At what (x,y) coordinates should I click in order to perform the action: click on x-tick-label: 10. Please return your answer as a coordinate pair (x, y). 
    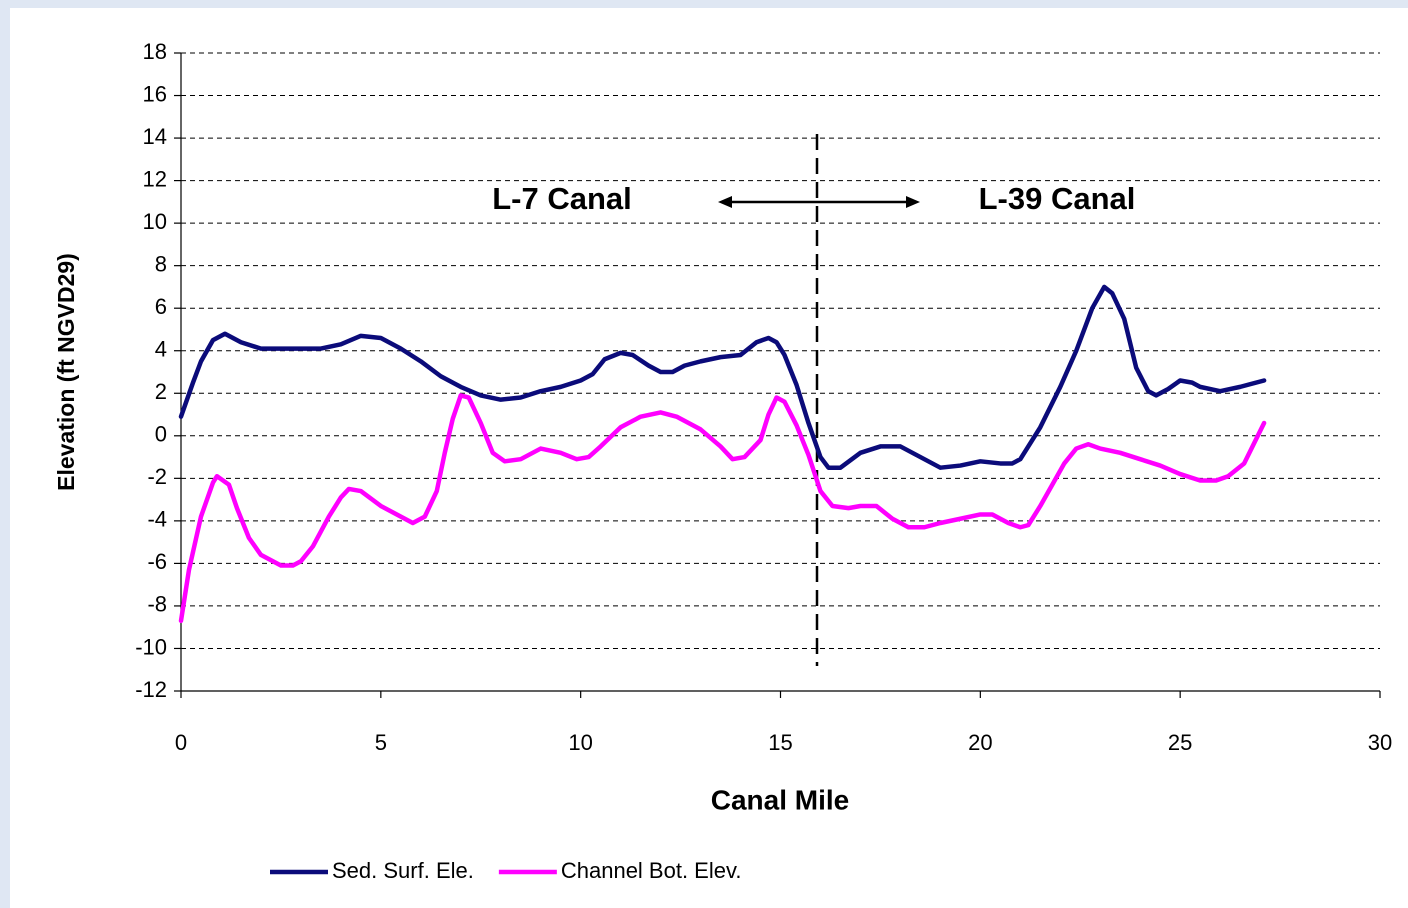
    Looking at the image, I should click on (580, 742).